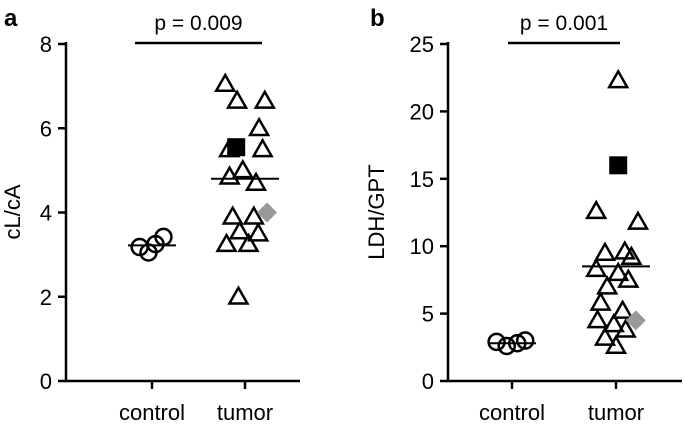 This screenshot has width=685, height=431. What do you see at coordinates (422, 246) in the screenshot?
I see `y-tick-label: 10` at bounding box center [422, 246].